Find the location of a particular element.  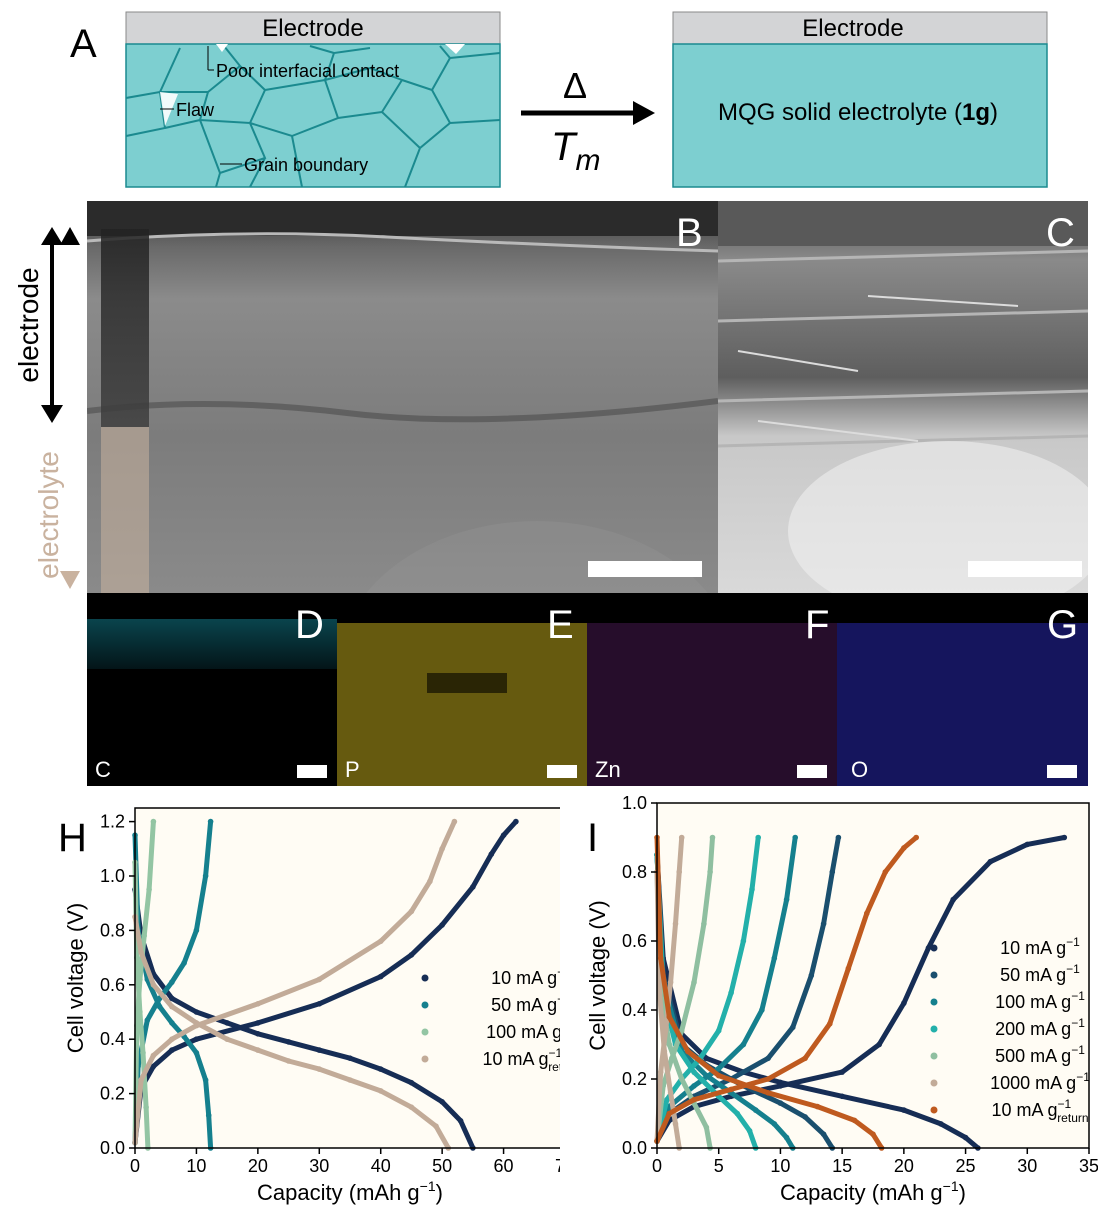

x-tick-label-6: 60 is located at coordinates (504, 1166).